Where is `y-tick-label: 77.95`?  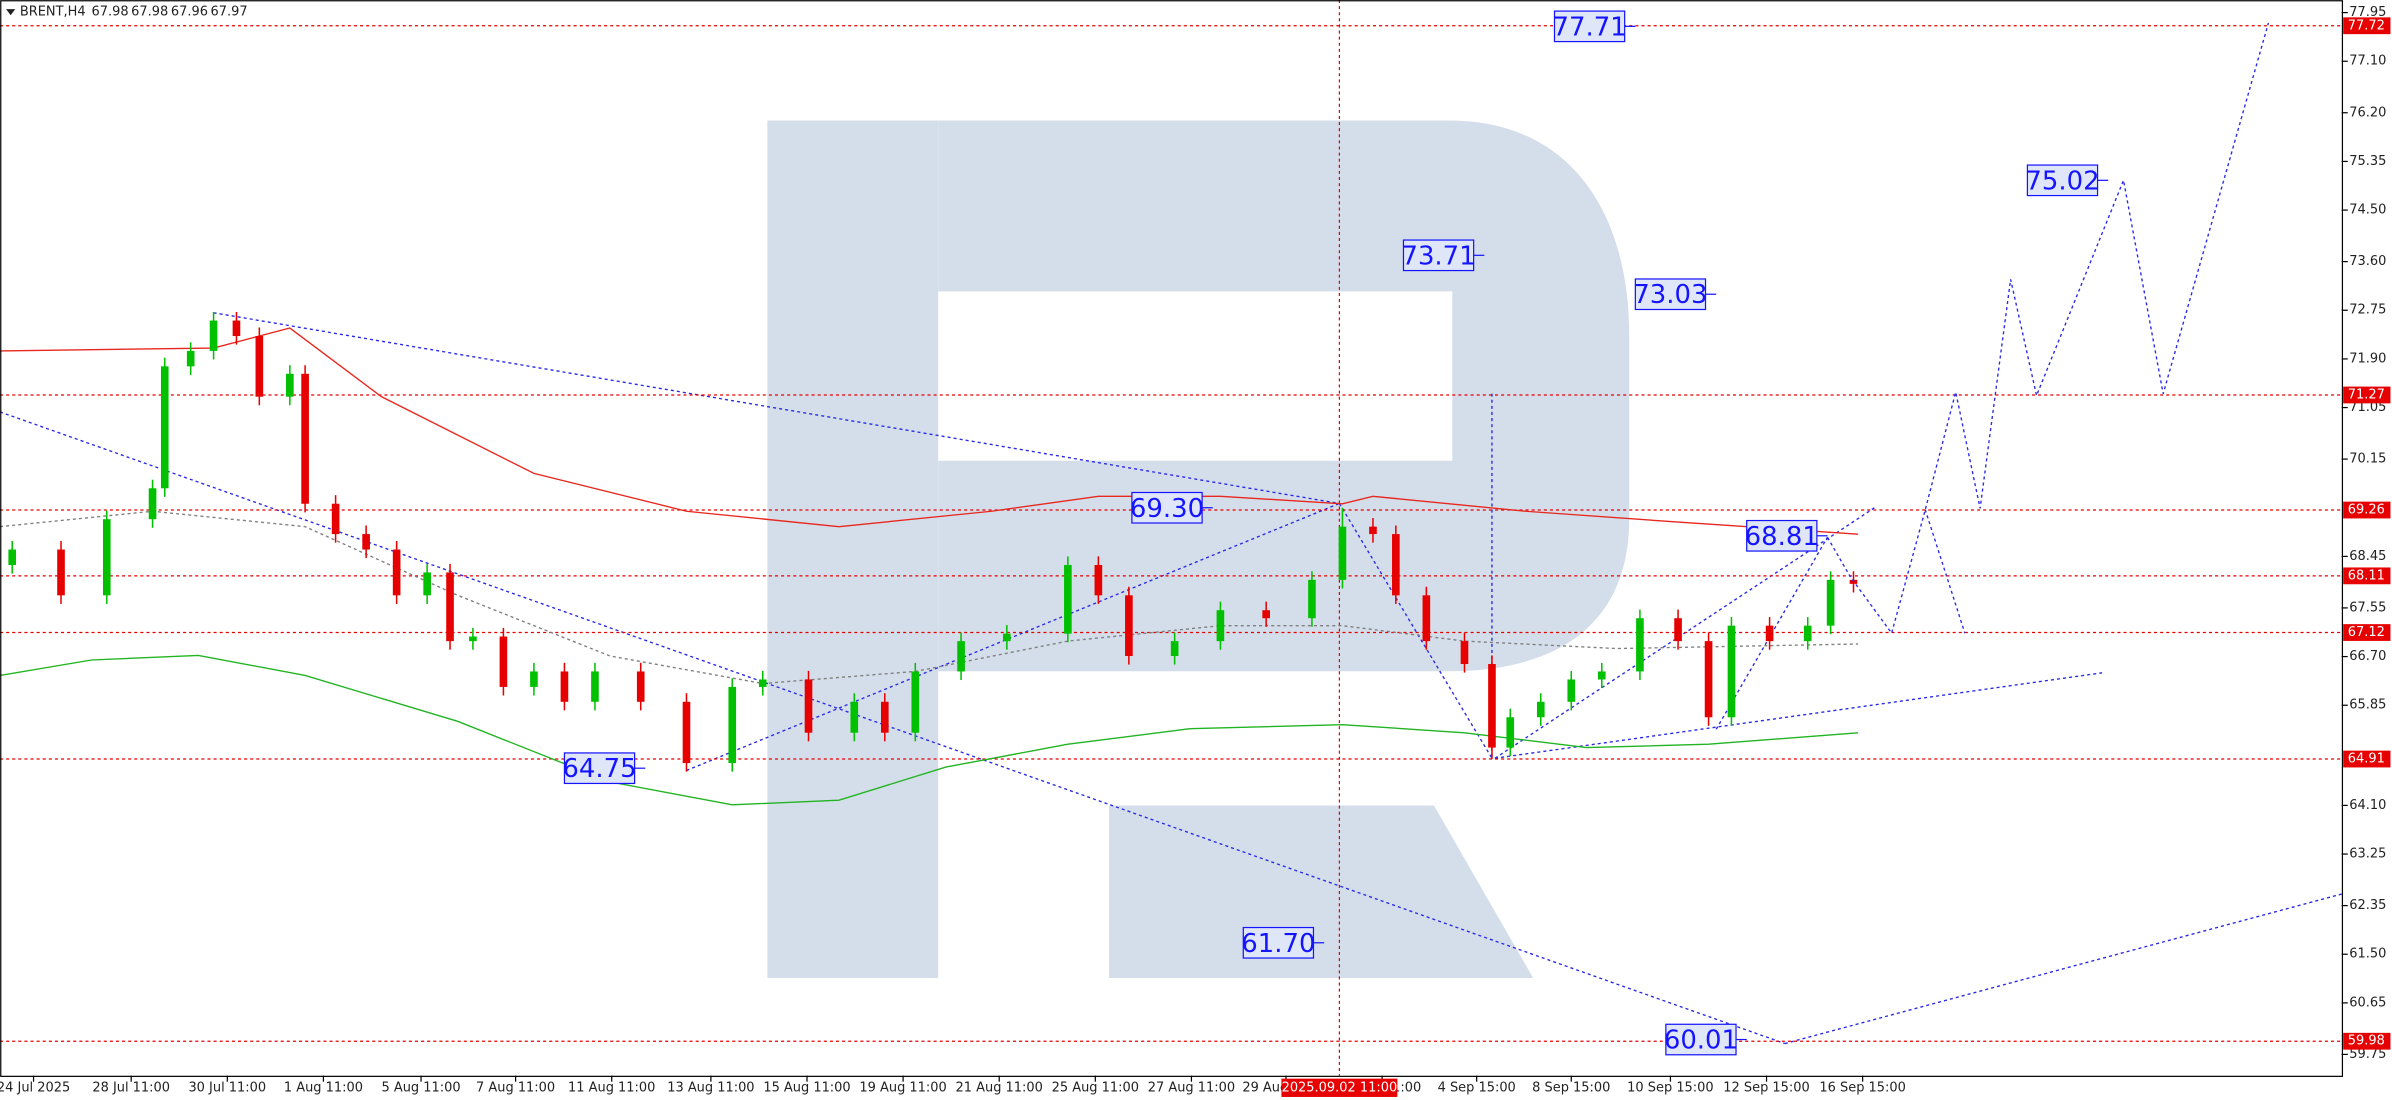
y-tick-label: 77.95 is located at coordinates (2367, 12).